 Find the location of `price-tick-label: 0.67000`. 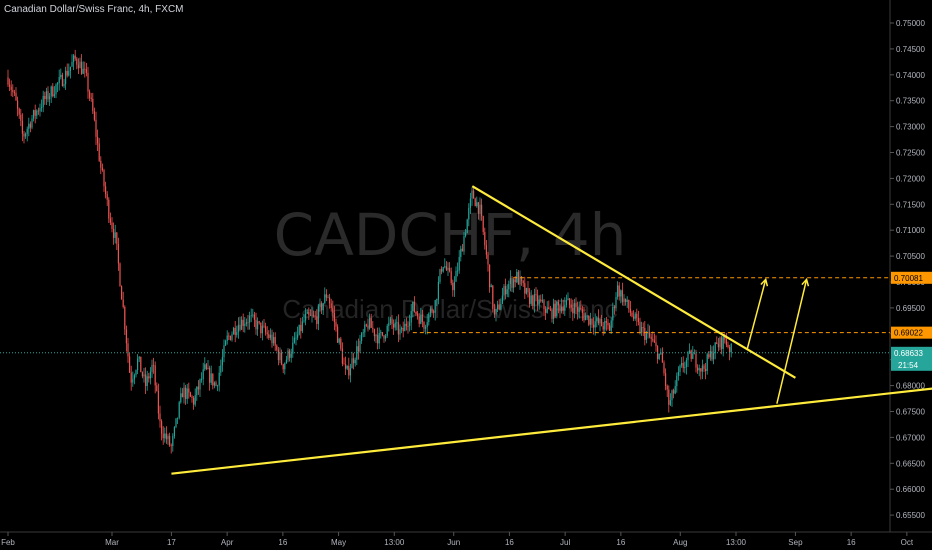

price-tick-label: 0.67000 is located at coordinates (910, 437).